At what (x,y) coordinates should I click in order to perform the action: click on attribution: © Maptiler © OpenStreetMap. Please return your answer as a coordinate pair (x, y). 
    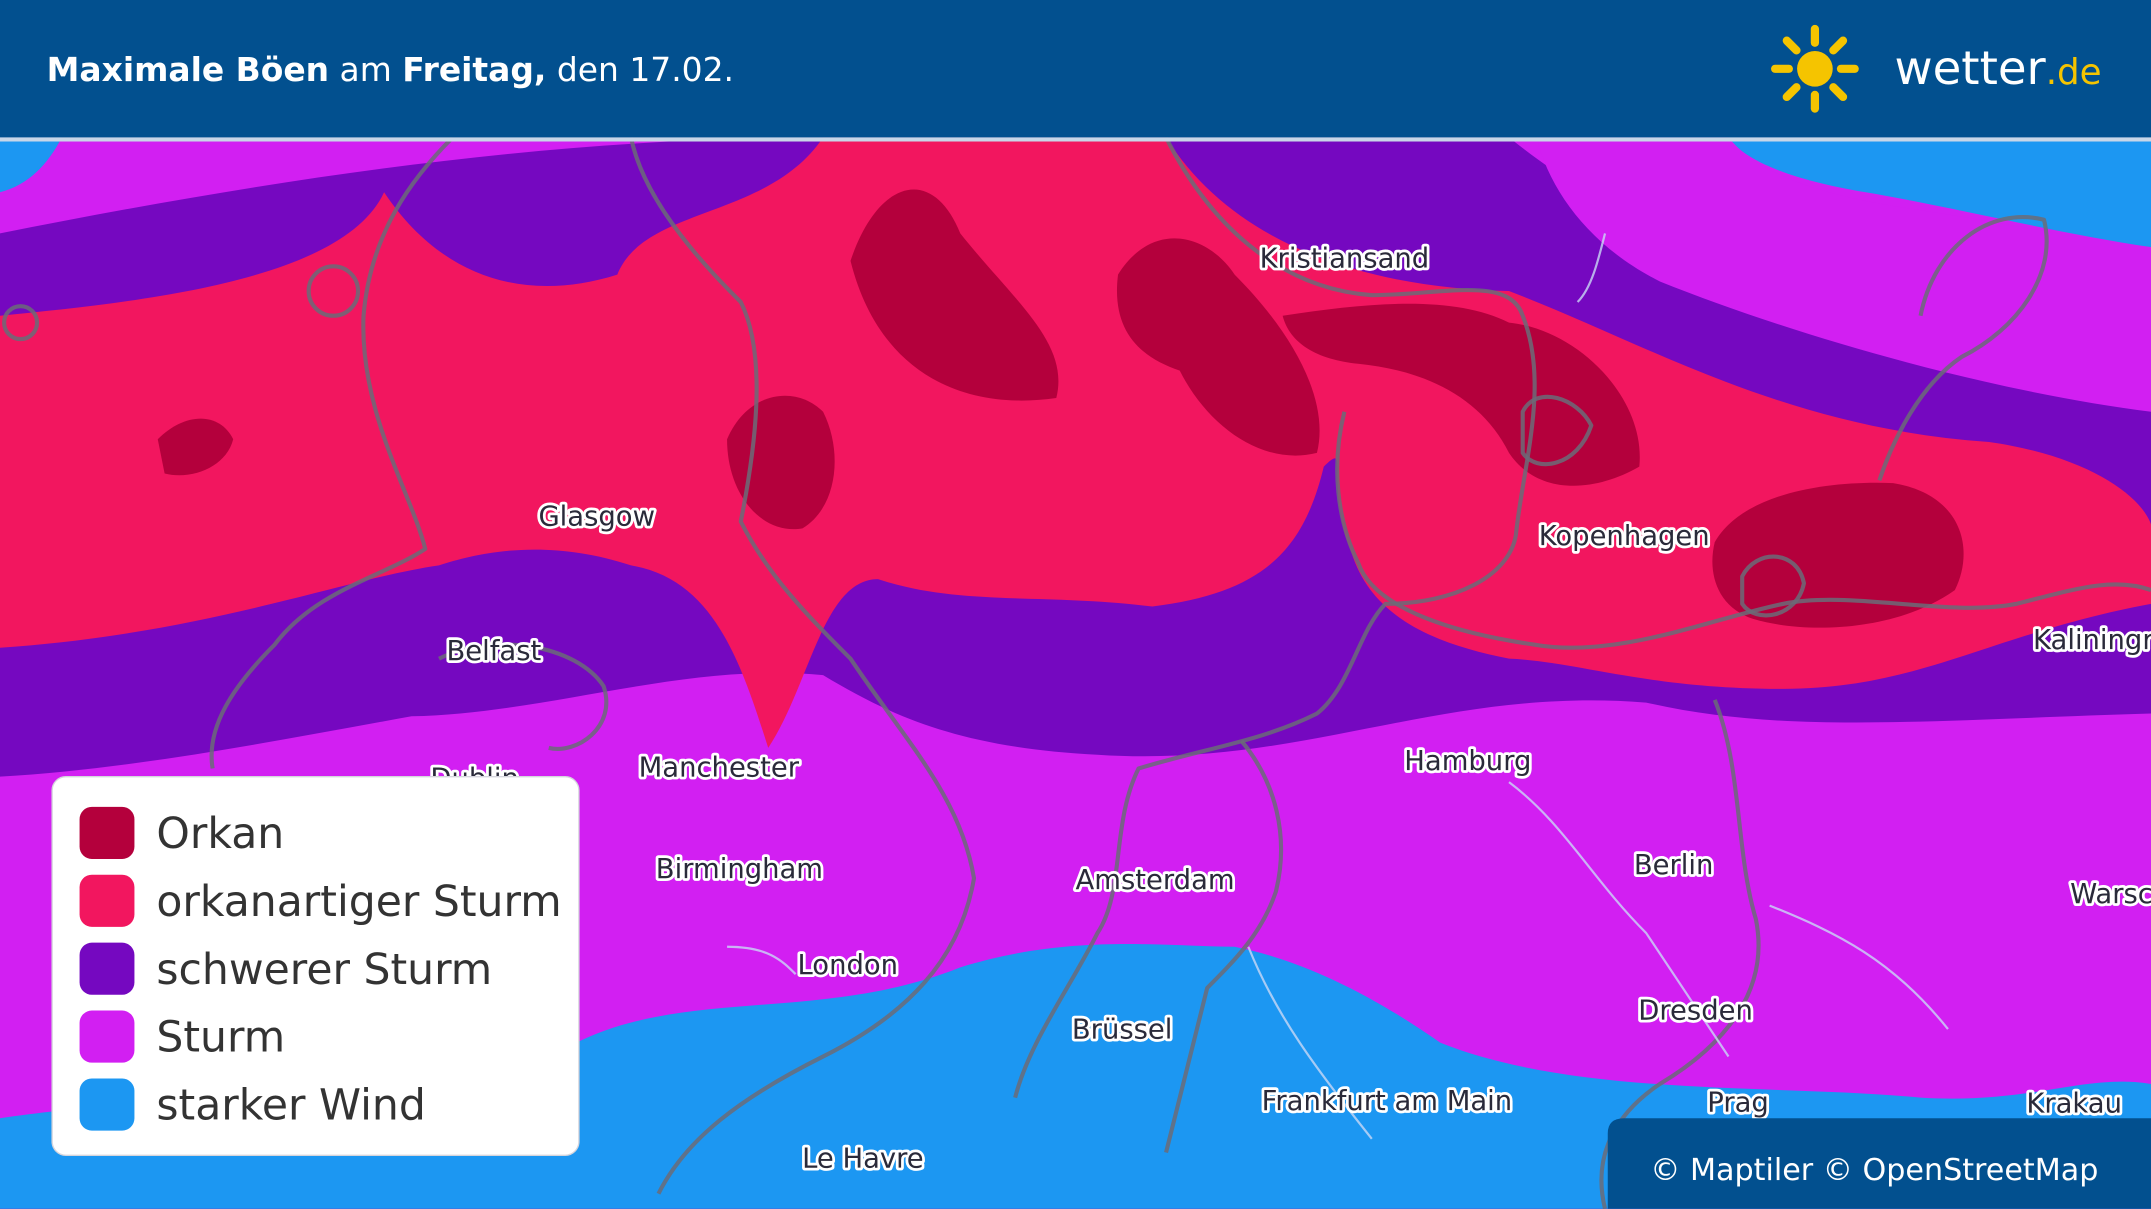
    Looking at the image, I should click on (1879, 1163).